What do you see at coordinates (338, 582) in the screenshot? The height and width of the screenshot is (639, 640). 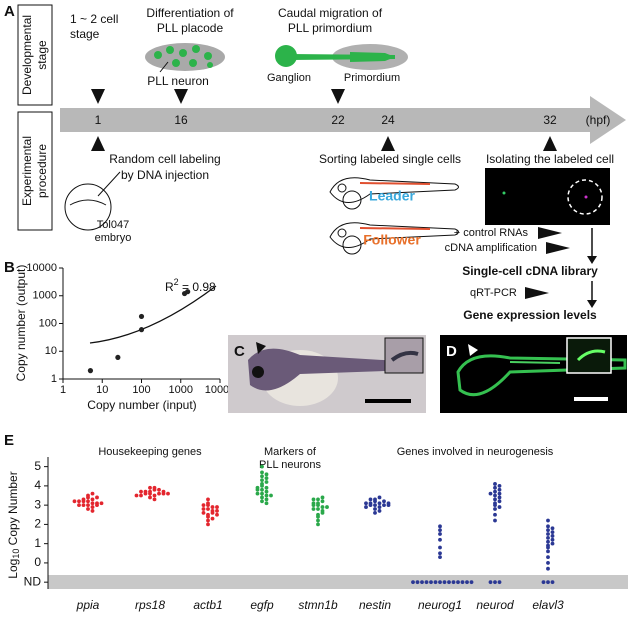 I see `nd-band` at bounding box center [338, 582].